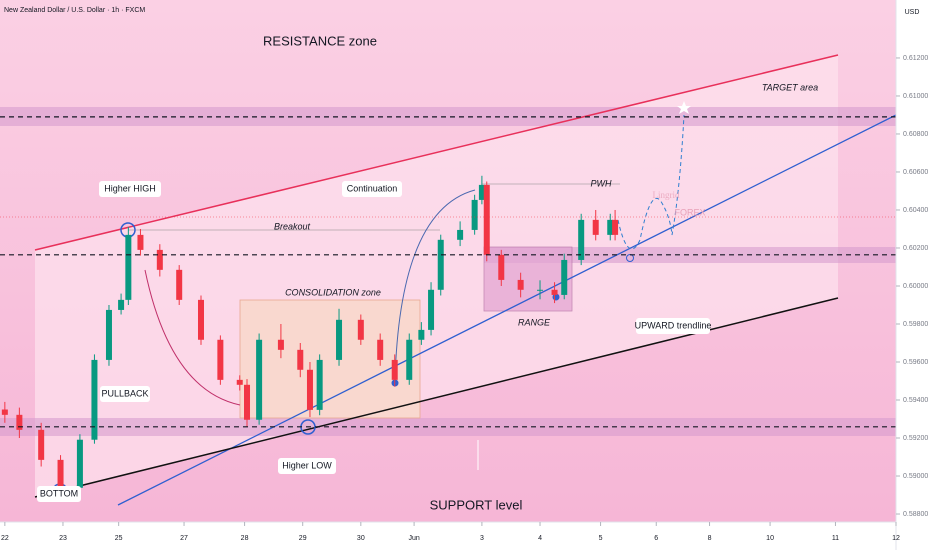 This screenshot has height=550, width=932. Describe the element at coordinates (192, 337) in the screenshot. I see `pullback-arrow` at that location.